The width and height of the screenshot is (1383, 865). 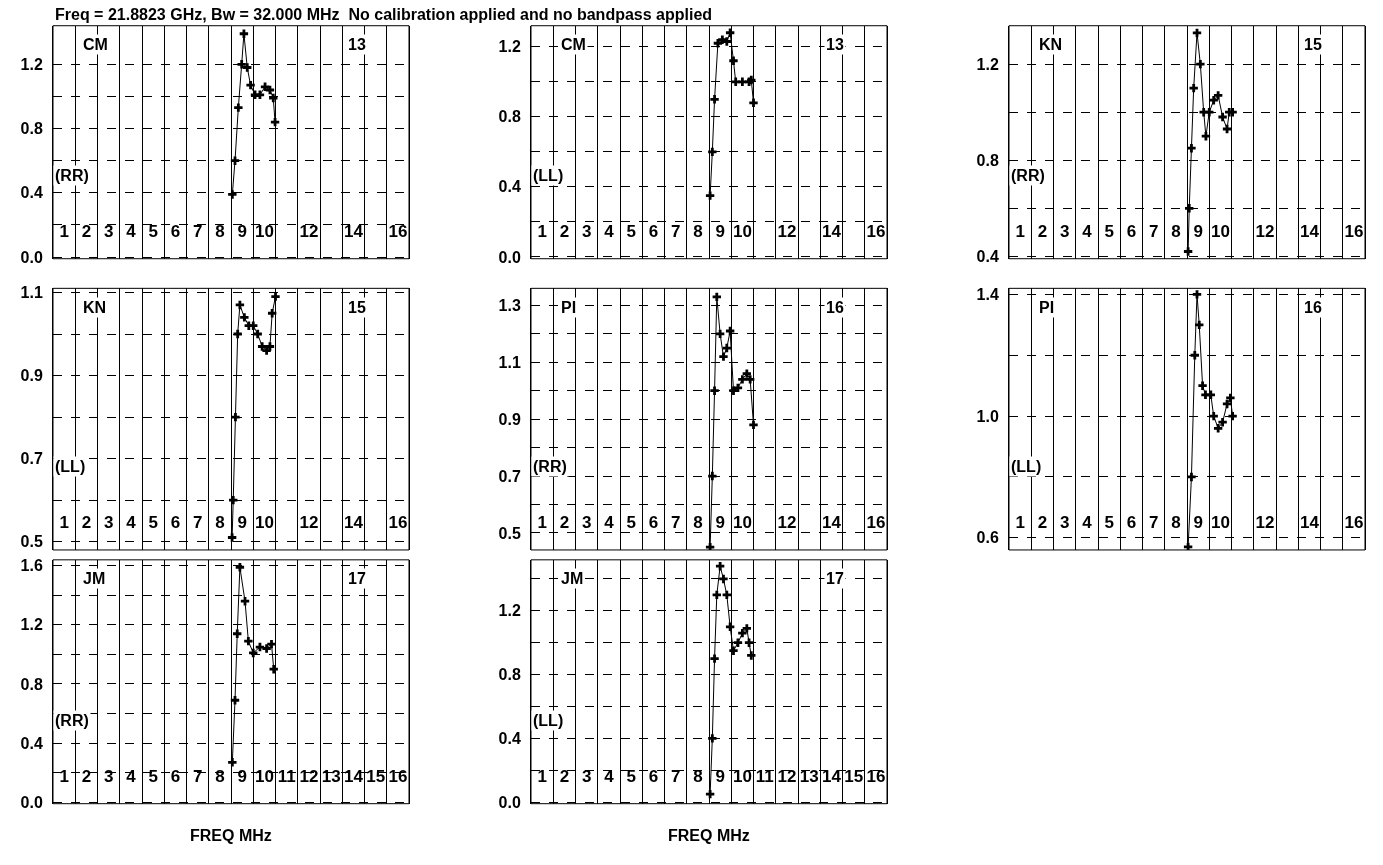 What do you see at coordinates (384, 14) in the screenshot?
I see `chart-title: Freq = 21.8823 GHz, Bw = 32.000 MHz No calibration applied and no bandpass applied` at bounding box center [384, 14].